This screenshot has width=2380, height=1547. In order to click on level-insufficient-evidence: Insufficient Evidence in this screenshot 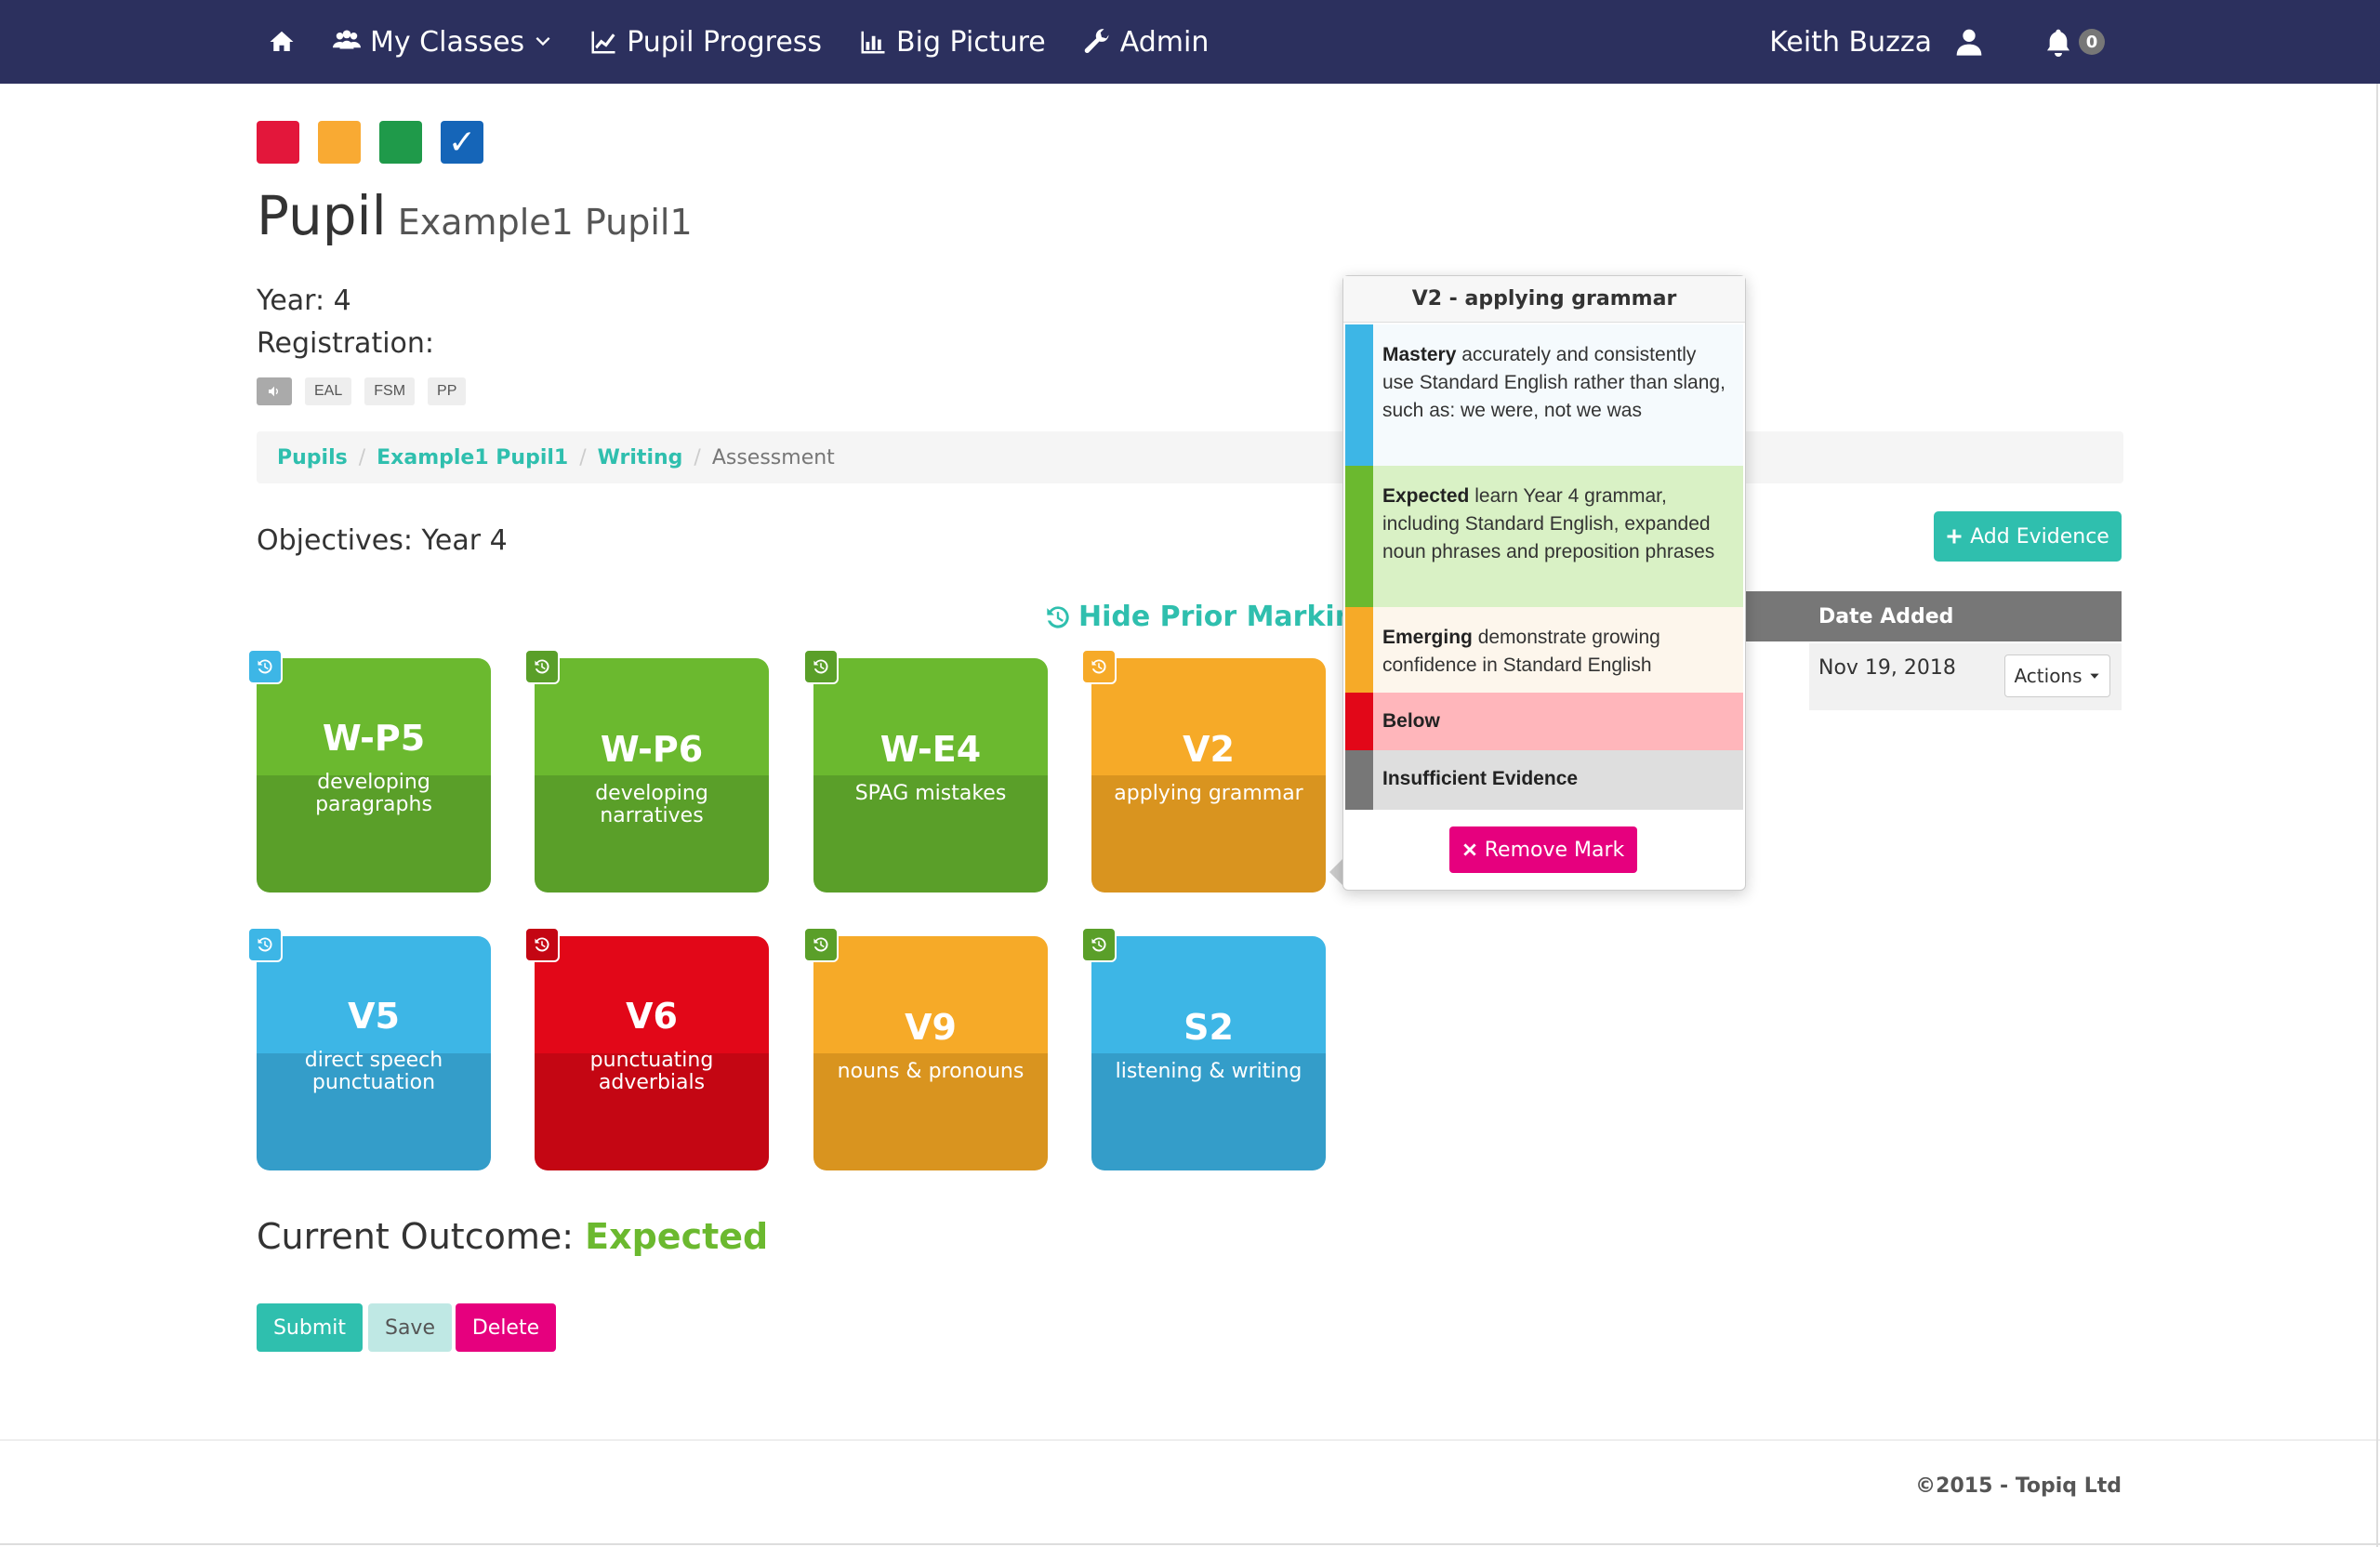, I will do `click(1544, 780)`.